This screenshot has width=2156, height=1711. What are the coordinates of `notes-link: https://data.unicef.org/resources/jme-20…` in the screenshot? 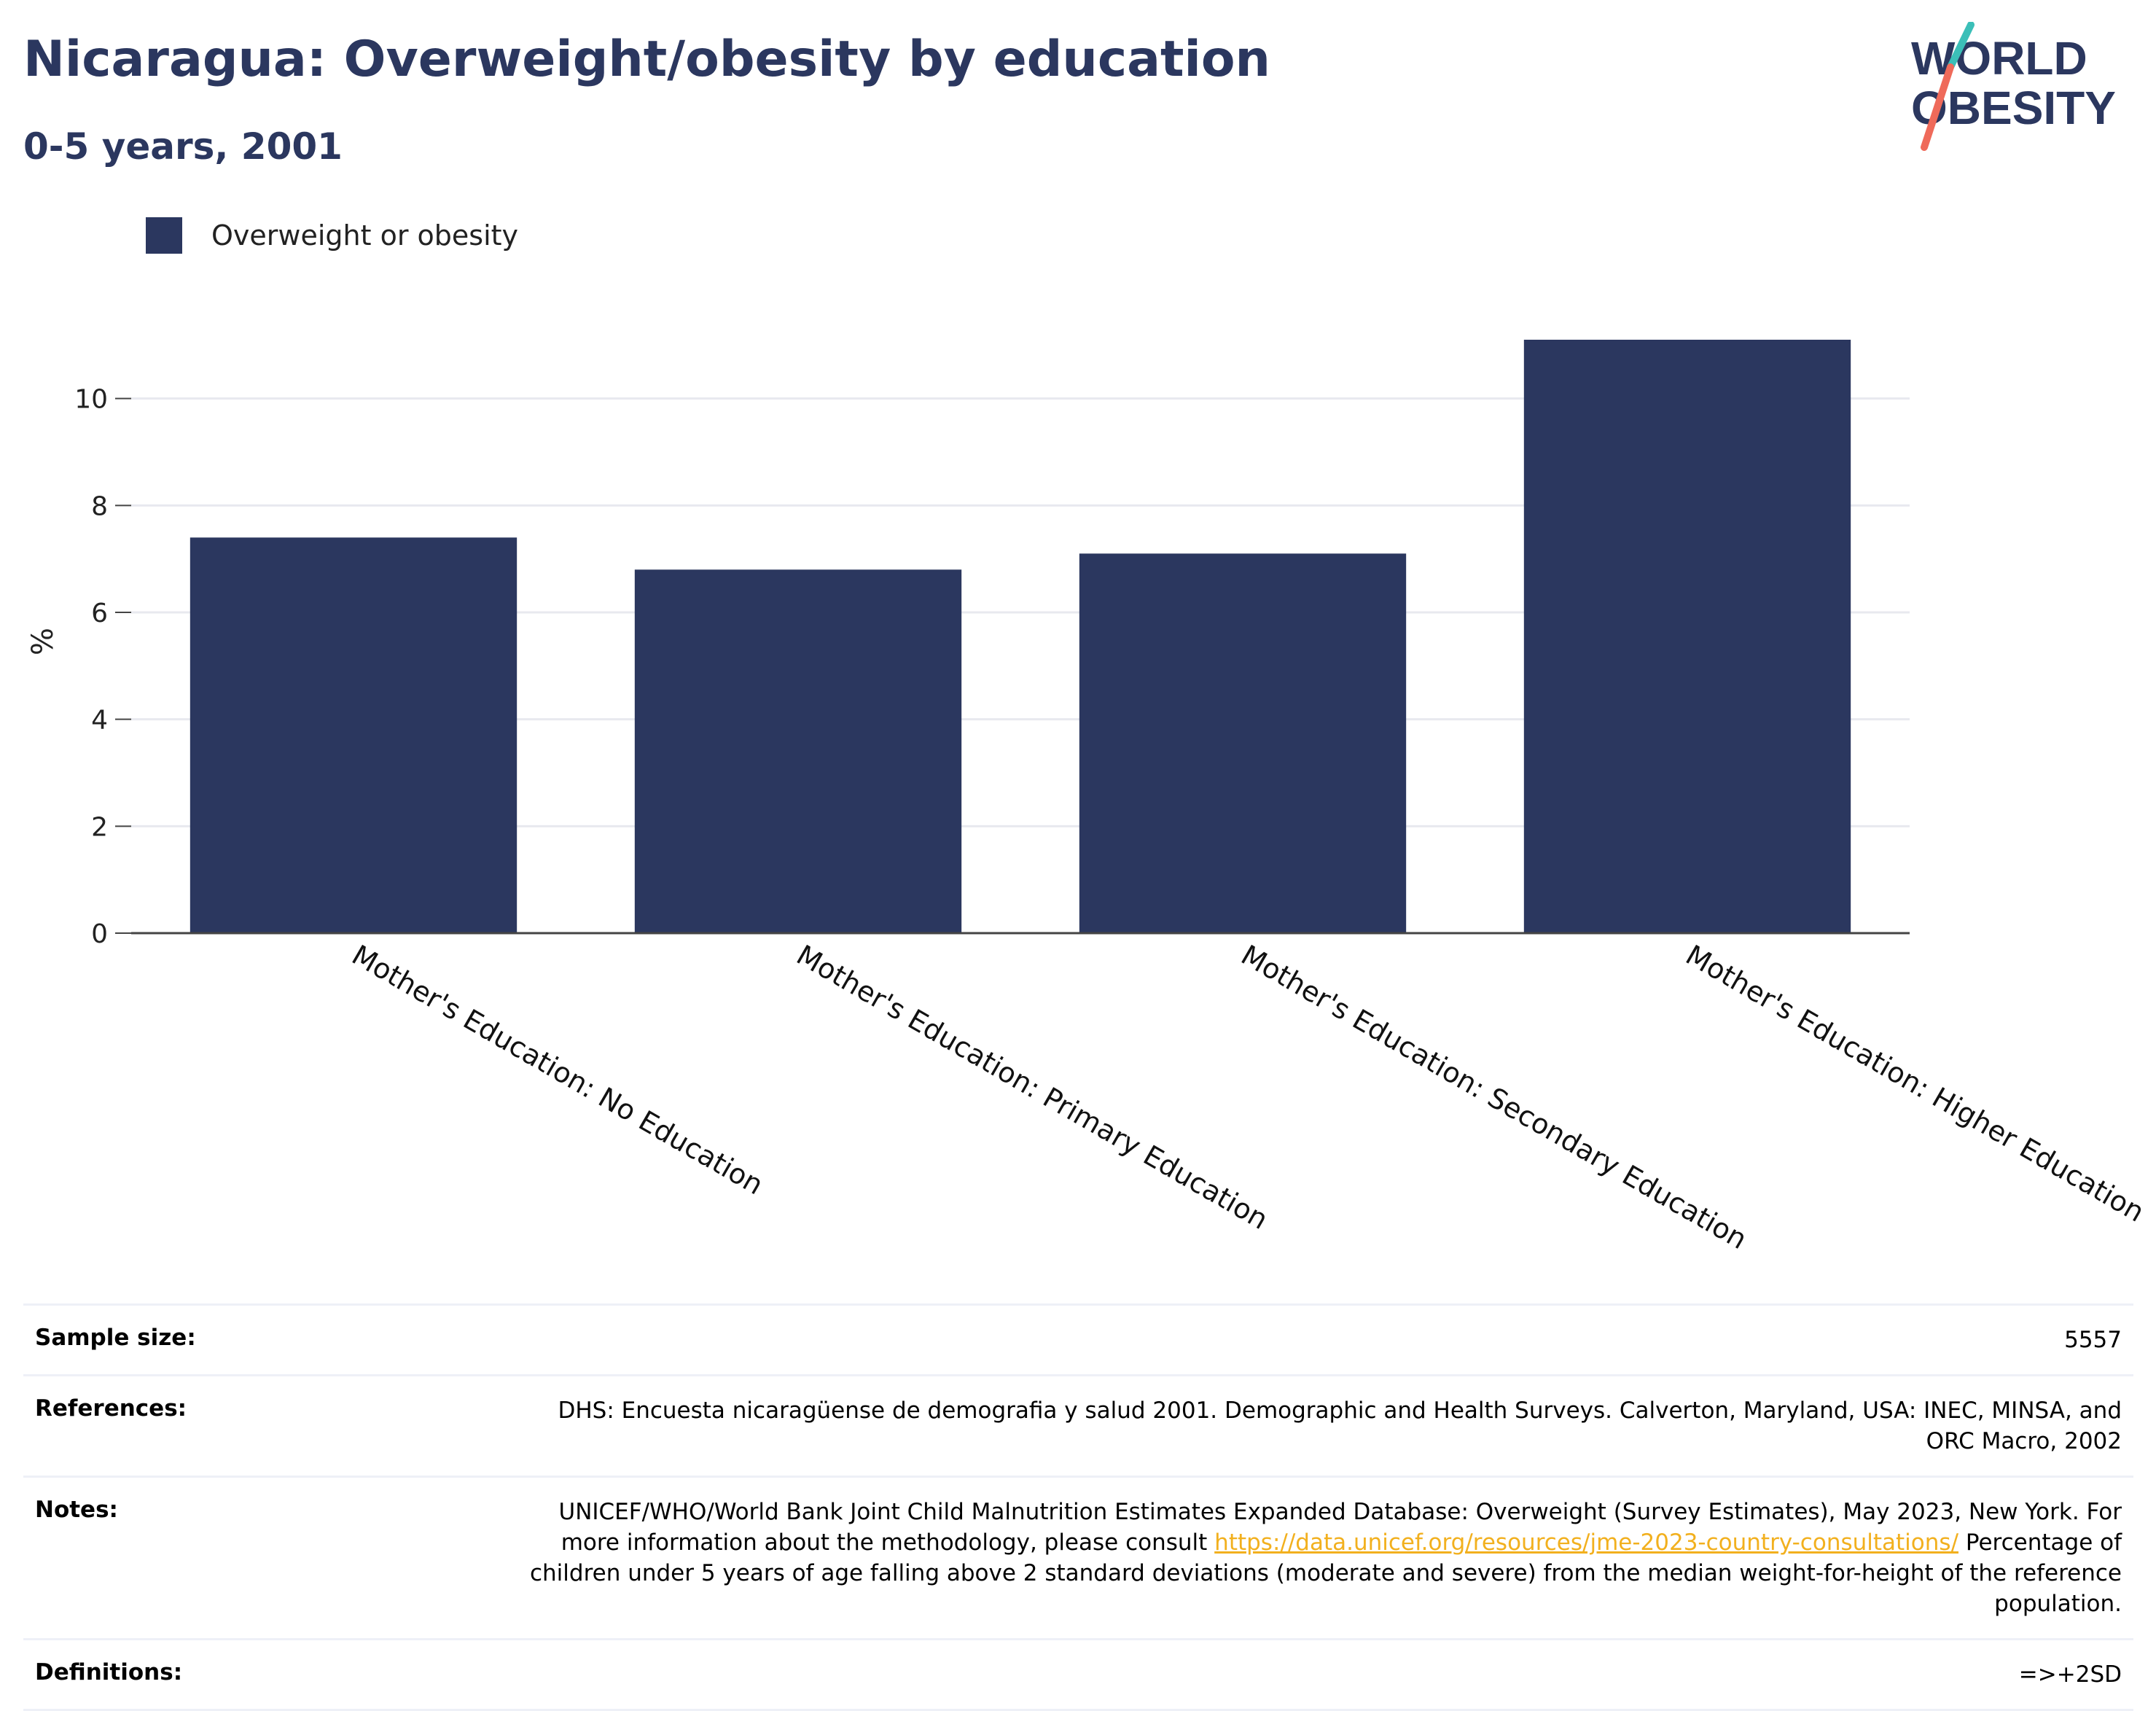 It's located at (1587, 1542).